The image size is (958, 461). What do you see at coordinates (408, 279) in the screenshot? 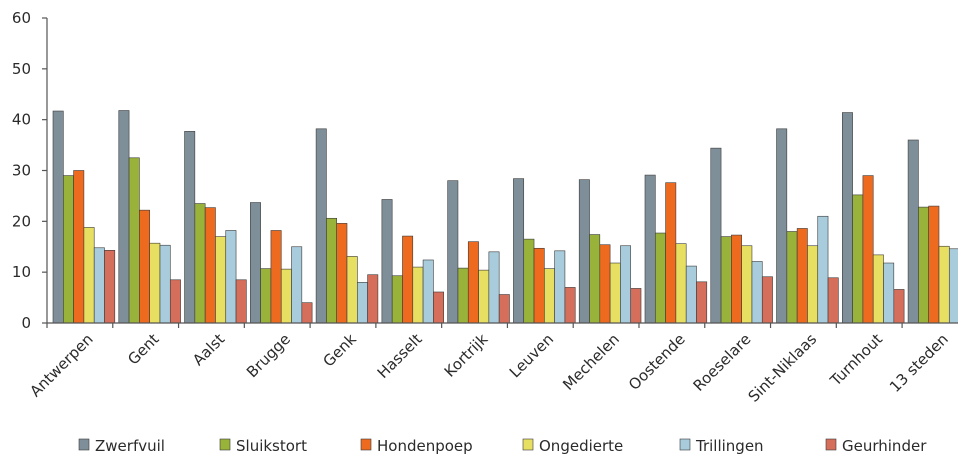
I see `bar-hondenpoep-hasselt` at bounding box center [408, 279].